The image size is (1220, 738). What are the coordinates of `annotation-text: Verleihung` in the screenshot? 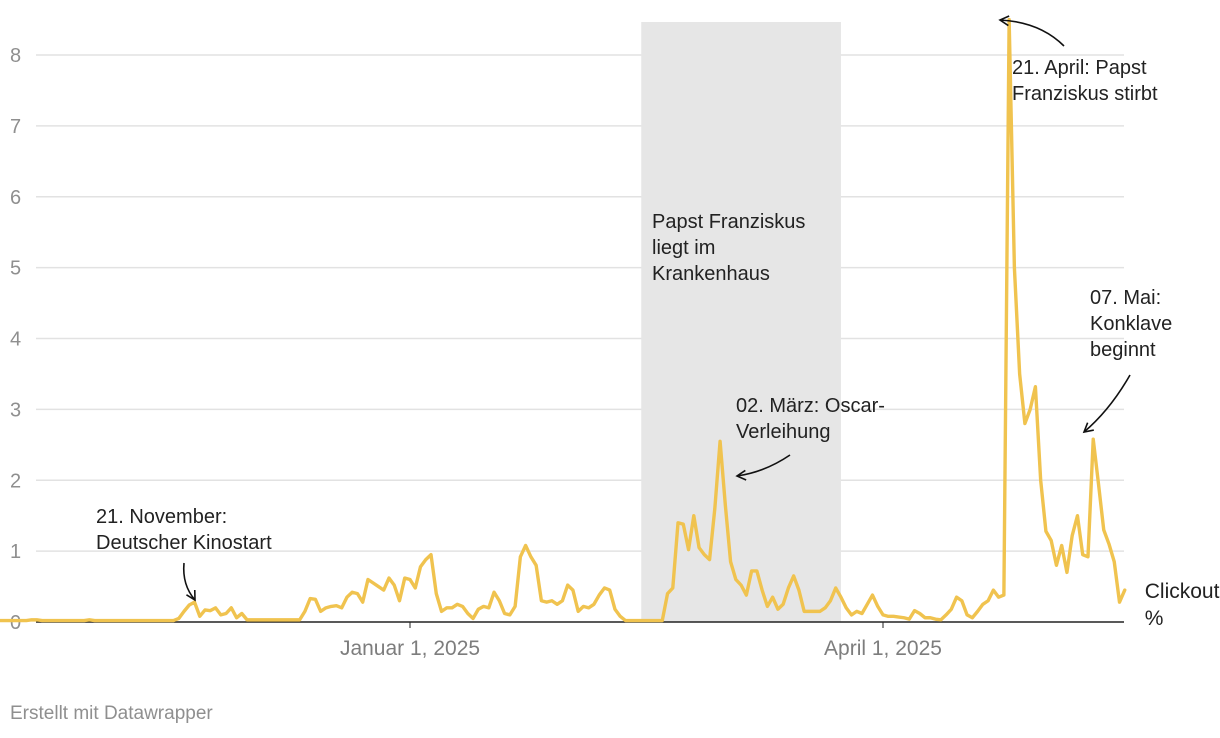 It's located at (783, 432).